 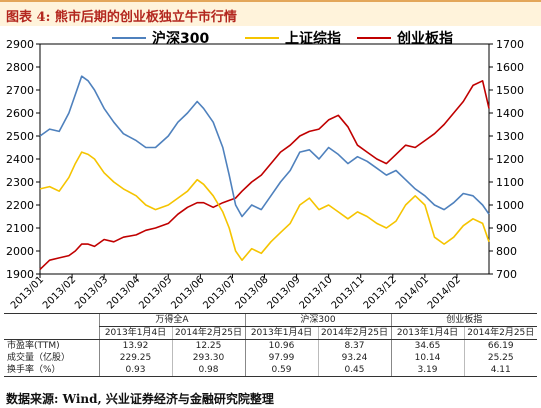 I want to click on table-group-header: 万得全A 沪深300 创业板指, so click(x=270, y=320).